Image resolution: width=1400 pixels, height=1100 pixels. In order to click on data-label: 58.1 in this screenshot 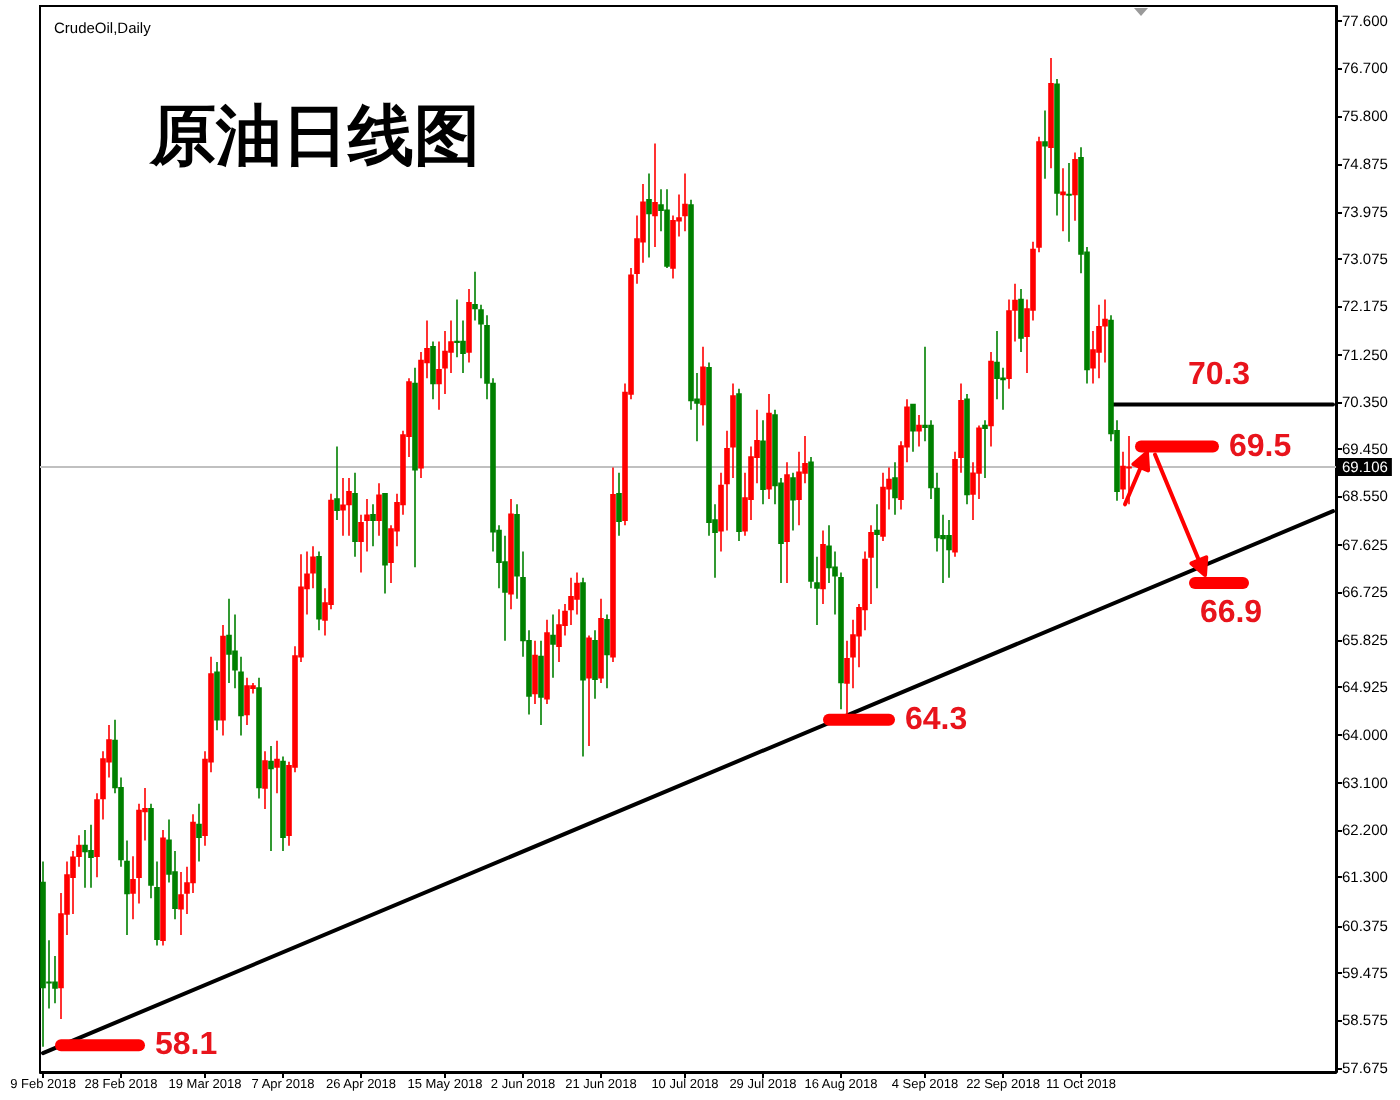, I will do `click(186, 1045)`.